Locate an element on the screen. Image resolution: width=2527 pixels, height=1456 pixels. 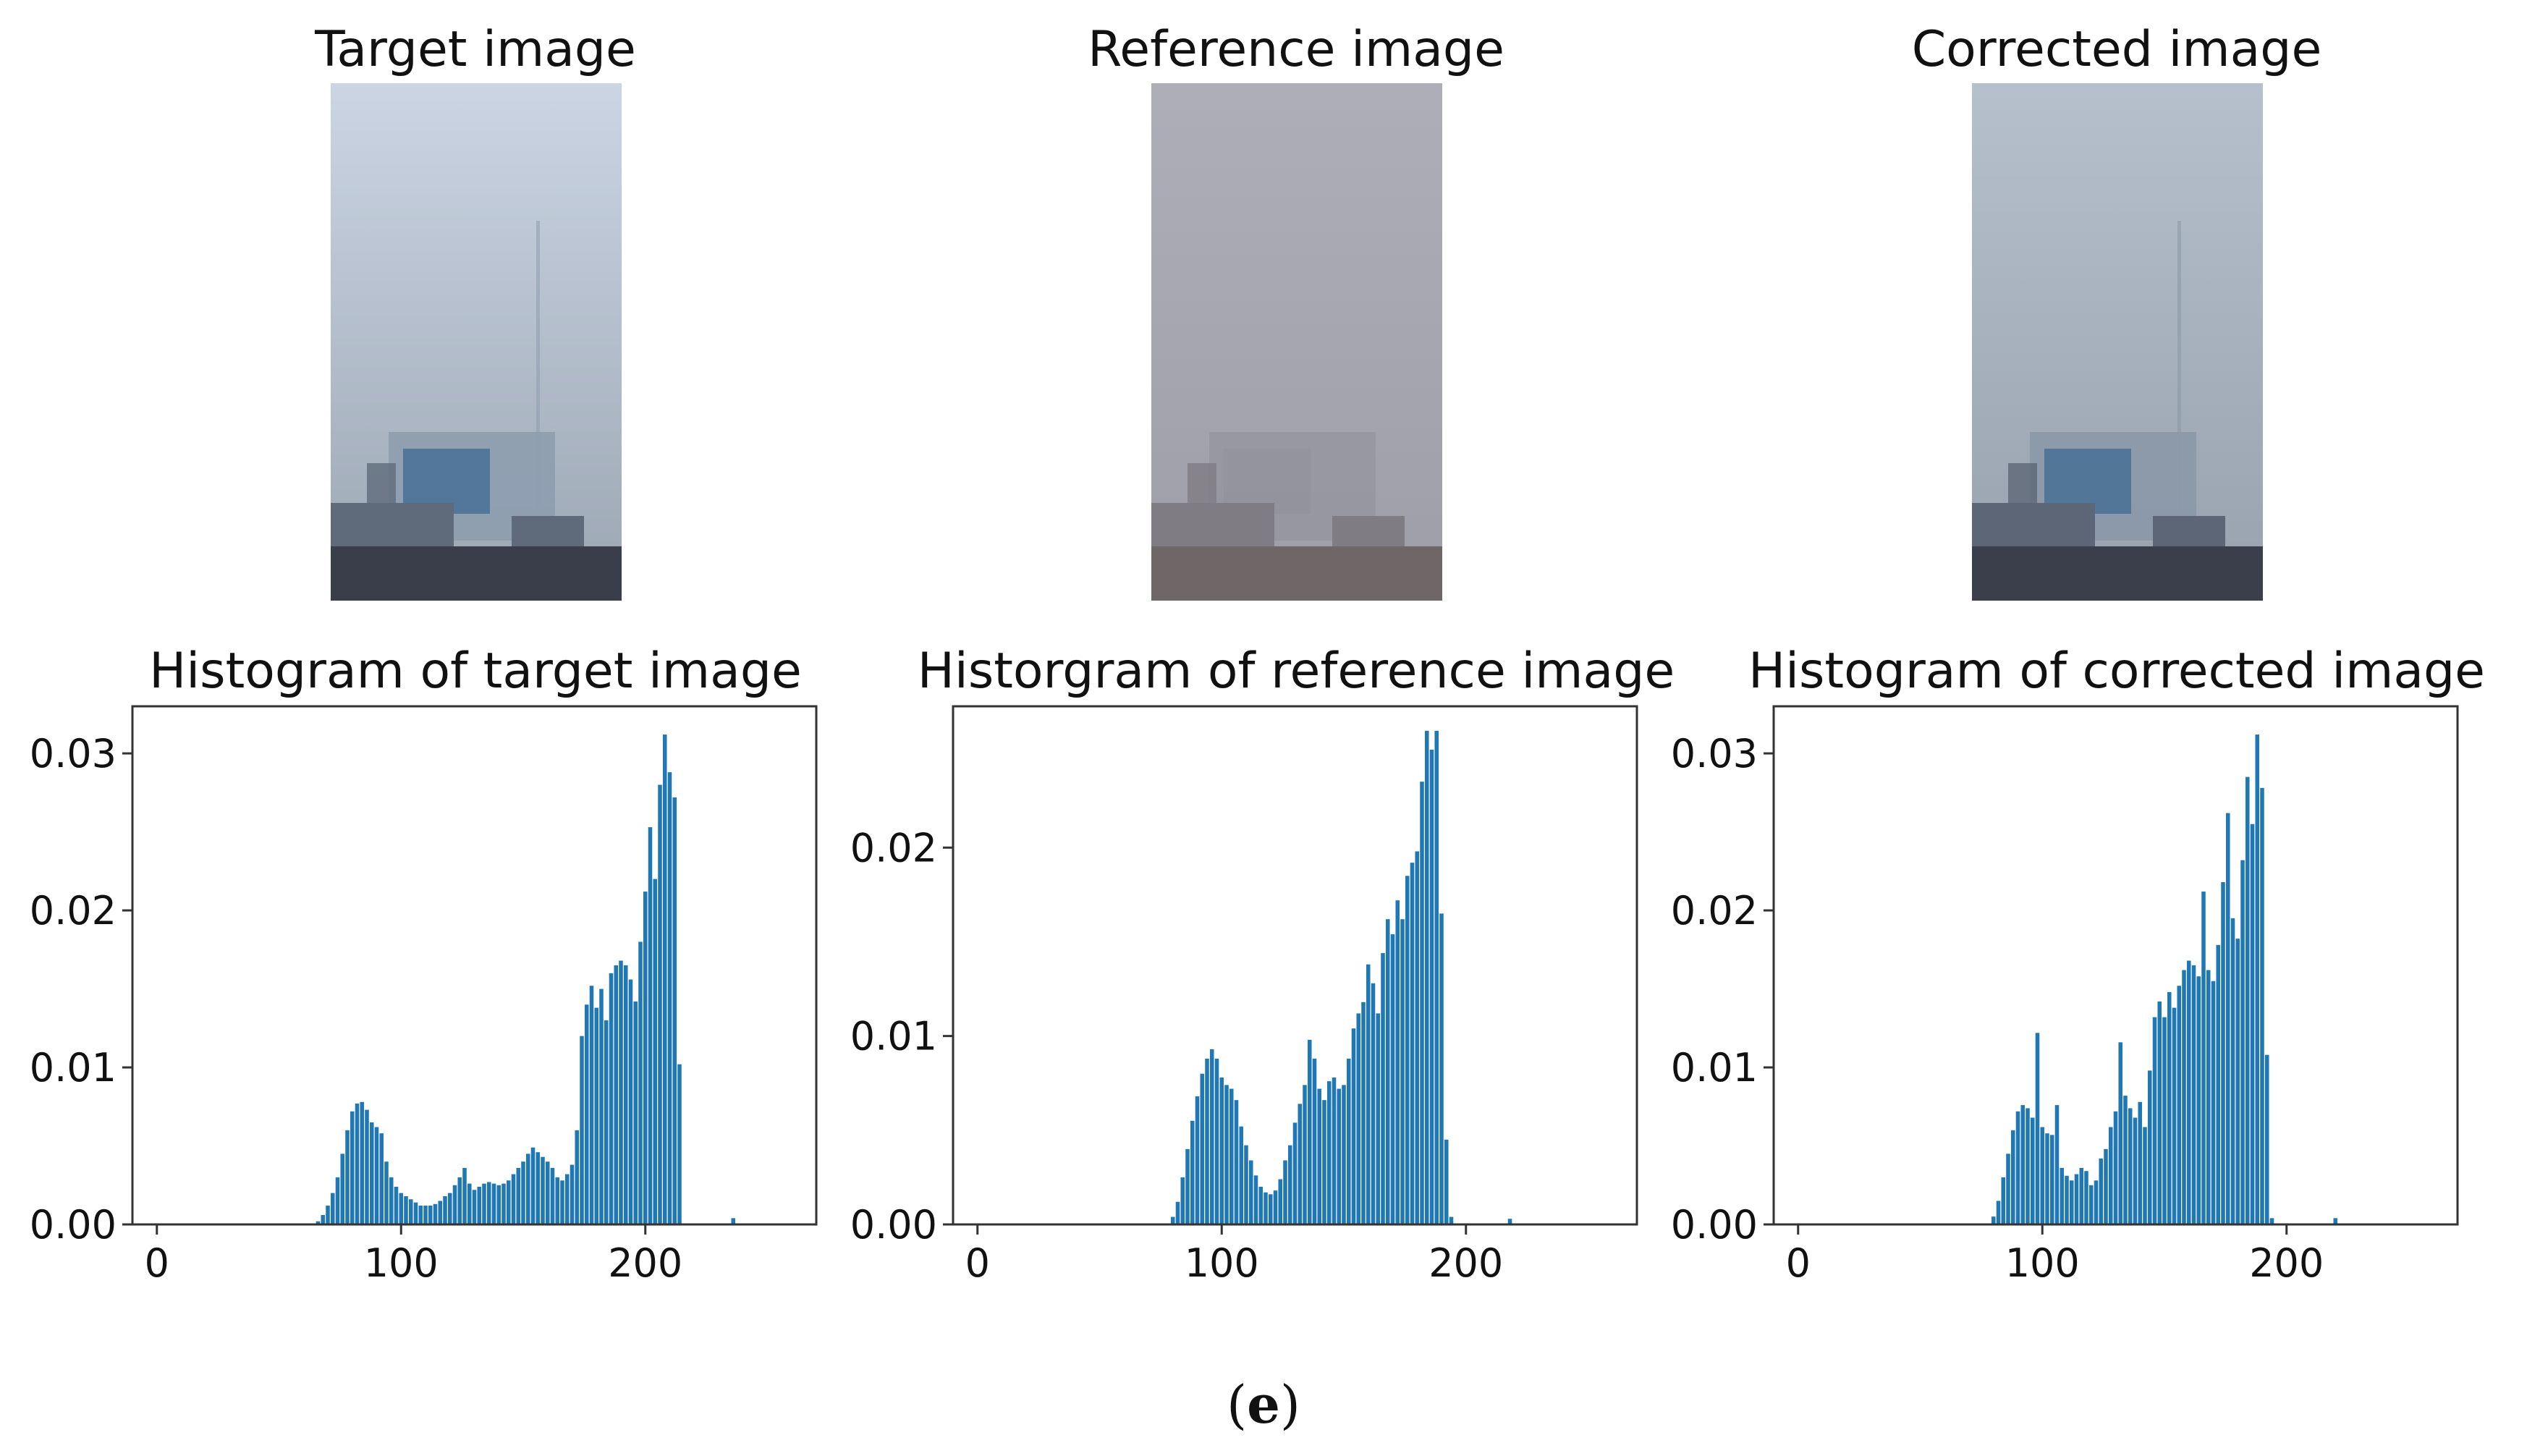
histogram-plot-reference: 0 100 200 0.00 0.01 0.02 is located at coordinates (1244, 995).